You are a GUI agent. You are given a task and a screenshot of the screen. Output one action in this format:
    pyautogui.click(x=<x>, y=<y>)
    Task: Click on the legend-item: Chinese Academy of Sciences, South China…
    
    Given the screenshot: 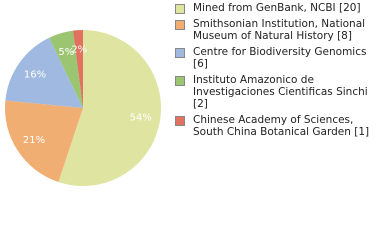 What is the action you would take?
    pyautogui.click(x=272, y=126)
    